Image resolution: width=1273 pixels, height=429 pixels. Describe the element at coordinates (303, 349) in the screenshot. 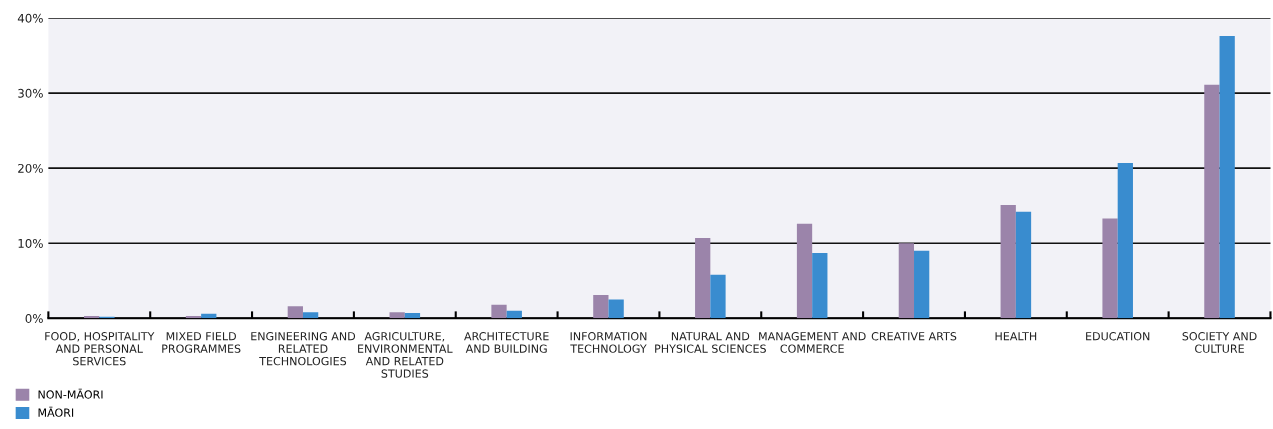

I see `x-tick-label: ENGINEERING AND RELATED TECHNOLOGIES` at that location.